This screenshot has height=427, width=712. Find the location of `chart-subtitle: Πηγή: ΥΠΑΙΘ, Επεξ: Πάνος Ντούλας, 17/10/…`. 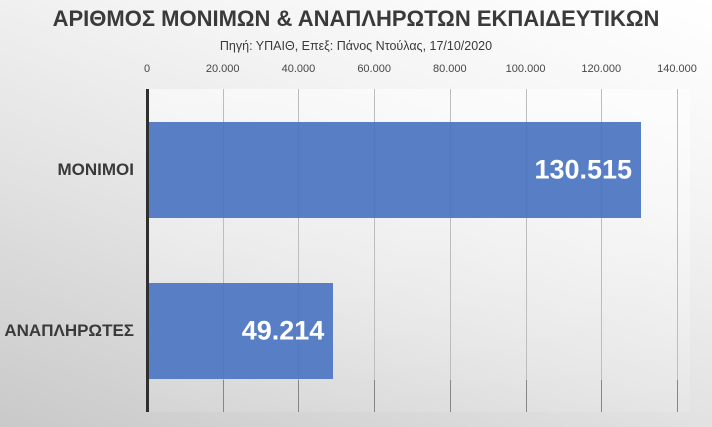

chart-subtitle: Πηγή: ΥΠΑΙΘ, Επεξ: Πάνος Ντούλας, 17/10/… is located at coordinates (356, 46).